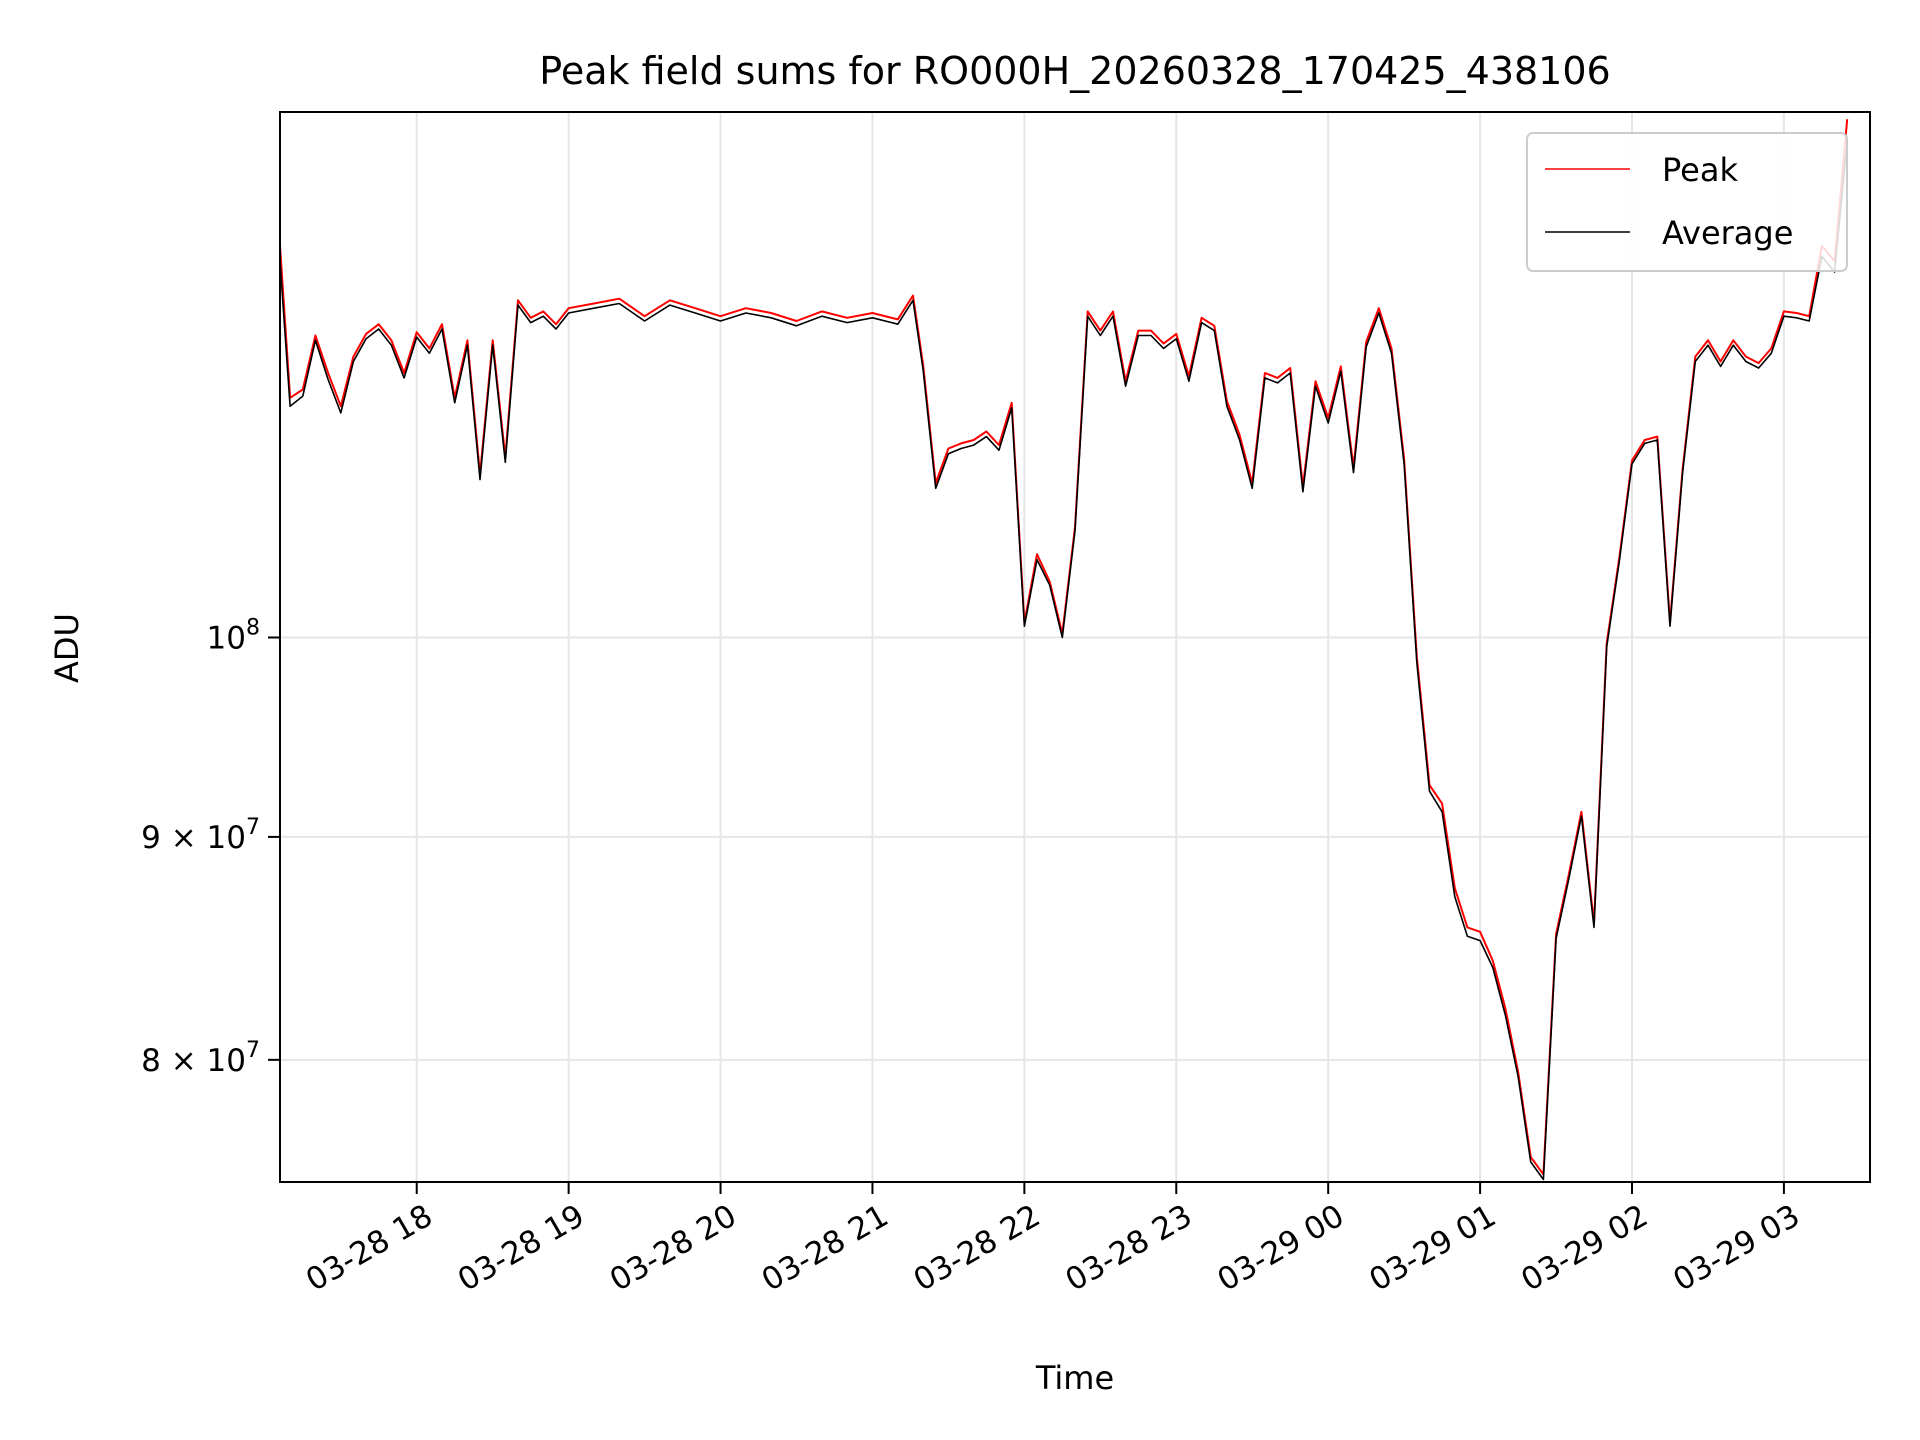 The height and width of the screenshot is (1440, 1920). Describe the element at coordinates (67, 648) in the screenshot. I see `y-axis-label: ADU` at that location.